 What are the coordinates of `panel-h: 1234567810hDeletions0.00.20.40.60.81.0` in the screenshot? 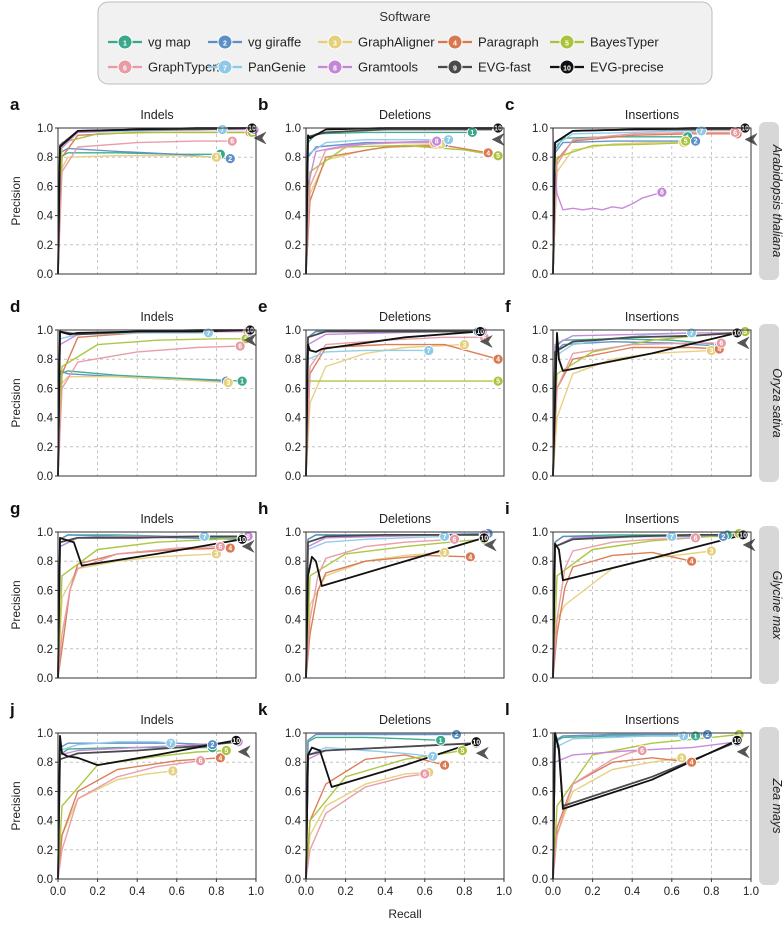 It's located at (381, 592).